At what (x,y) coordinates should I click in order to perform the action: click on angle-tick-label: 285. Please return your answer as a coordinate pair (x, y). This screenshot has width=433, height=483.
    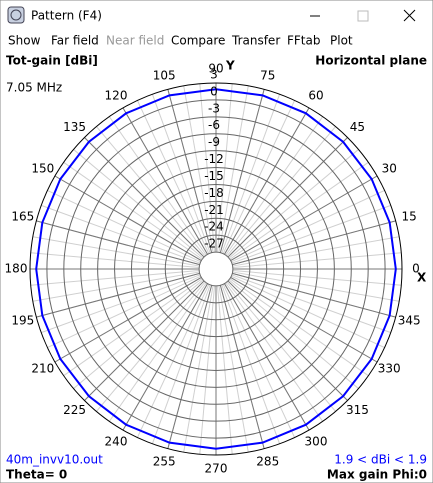
    Looking at the image, I should click on (267, 462).